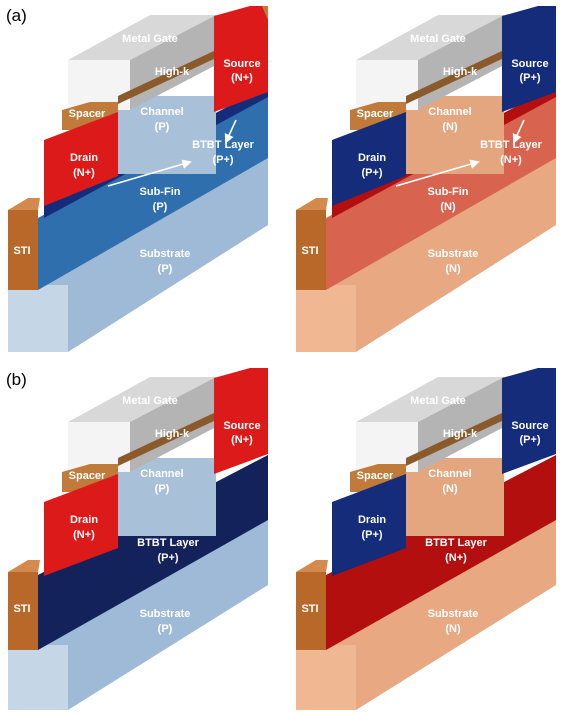 Image resolution: width=561 pixels, height=715 pixels. What do you see at coordinates (160, 207) in the screenshot?
I see `label-subfin-type: (P)` at bounding box center [160, 207].